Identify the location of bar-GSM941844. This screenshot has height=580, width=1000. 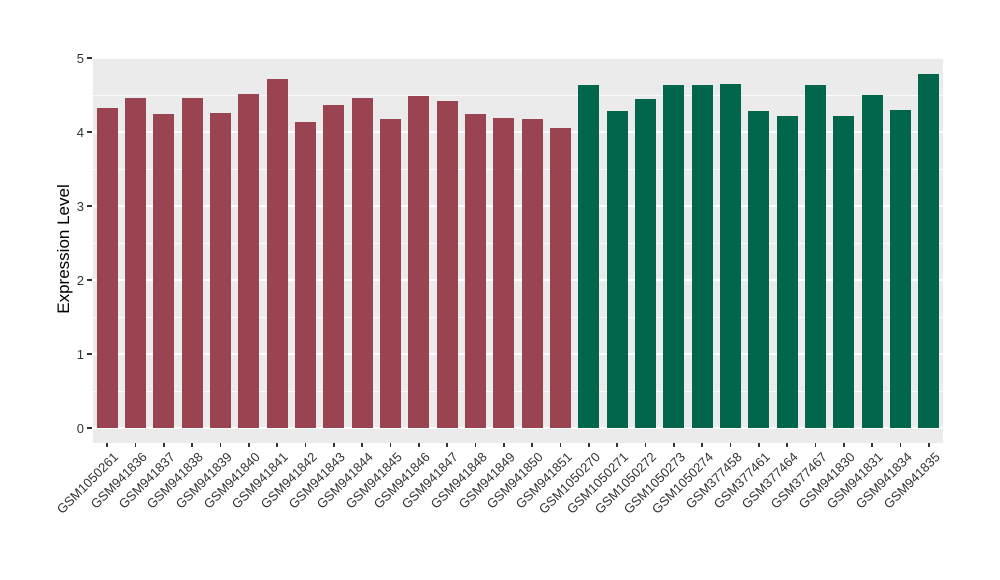
(362, 262).